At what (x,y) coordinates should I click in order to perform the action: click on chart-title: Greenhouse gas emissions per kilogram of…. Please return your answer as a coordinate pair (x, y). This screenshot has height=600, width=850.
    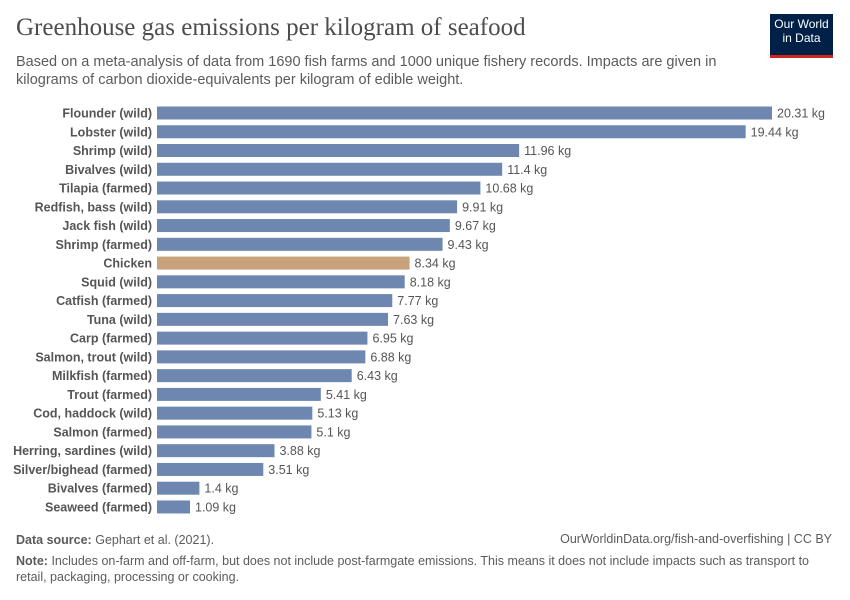
    Looking at the image, I should click on (271, 27).